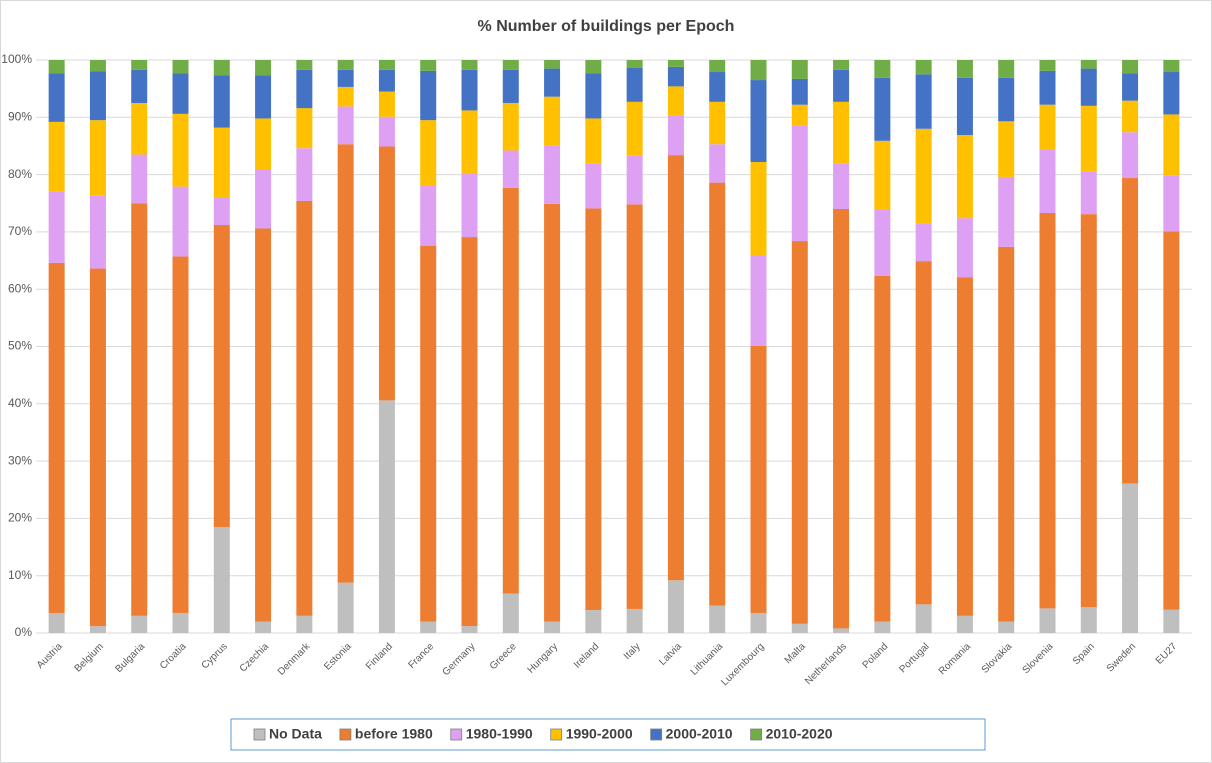 The height and width of the screenshot is (763, 1212). What do you see at coordinates (16, 59) in the screenshot?
I see `y-tick-label: 100%` at bounding box center [16, 59].